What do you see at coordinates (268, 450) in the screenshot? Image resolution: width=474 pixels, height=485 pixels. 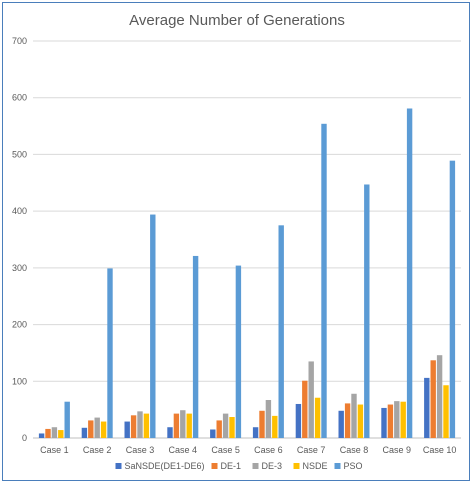 I see `x-tick-label: Case 6` at bounding box center [268, 450].